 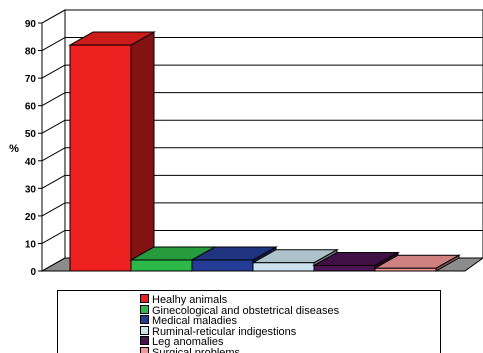 I want to click on y-axis-label: %, so click(x=14, y=149).